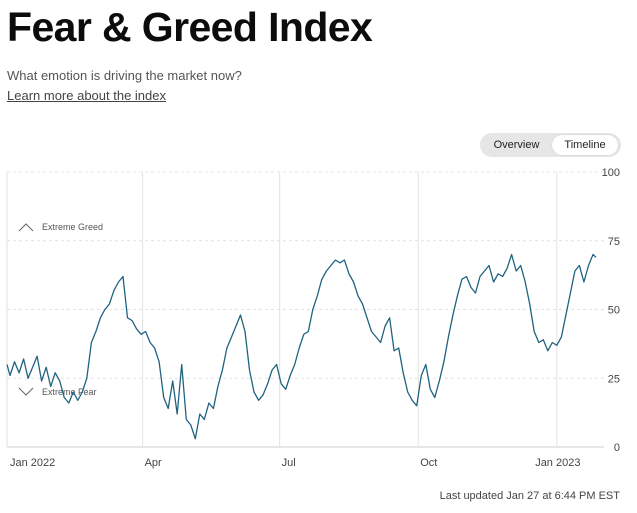  I want to click on learn-more-link: Learn more about the index, so click(86, 95).